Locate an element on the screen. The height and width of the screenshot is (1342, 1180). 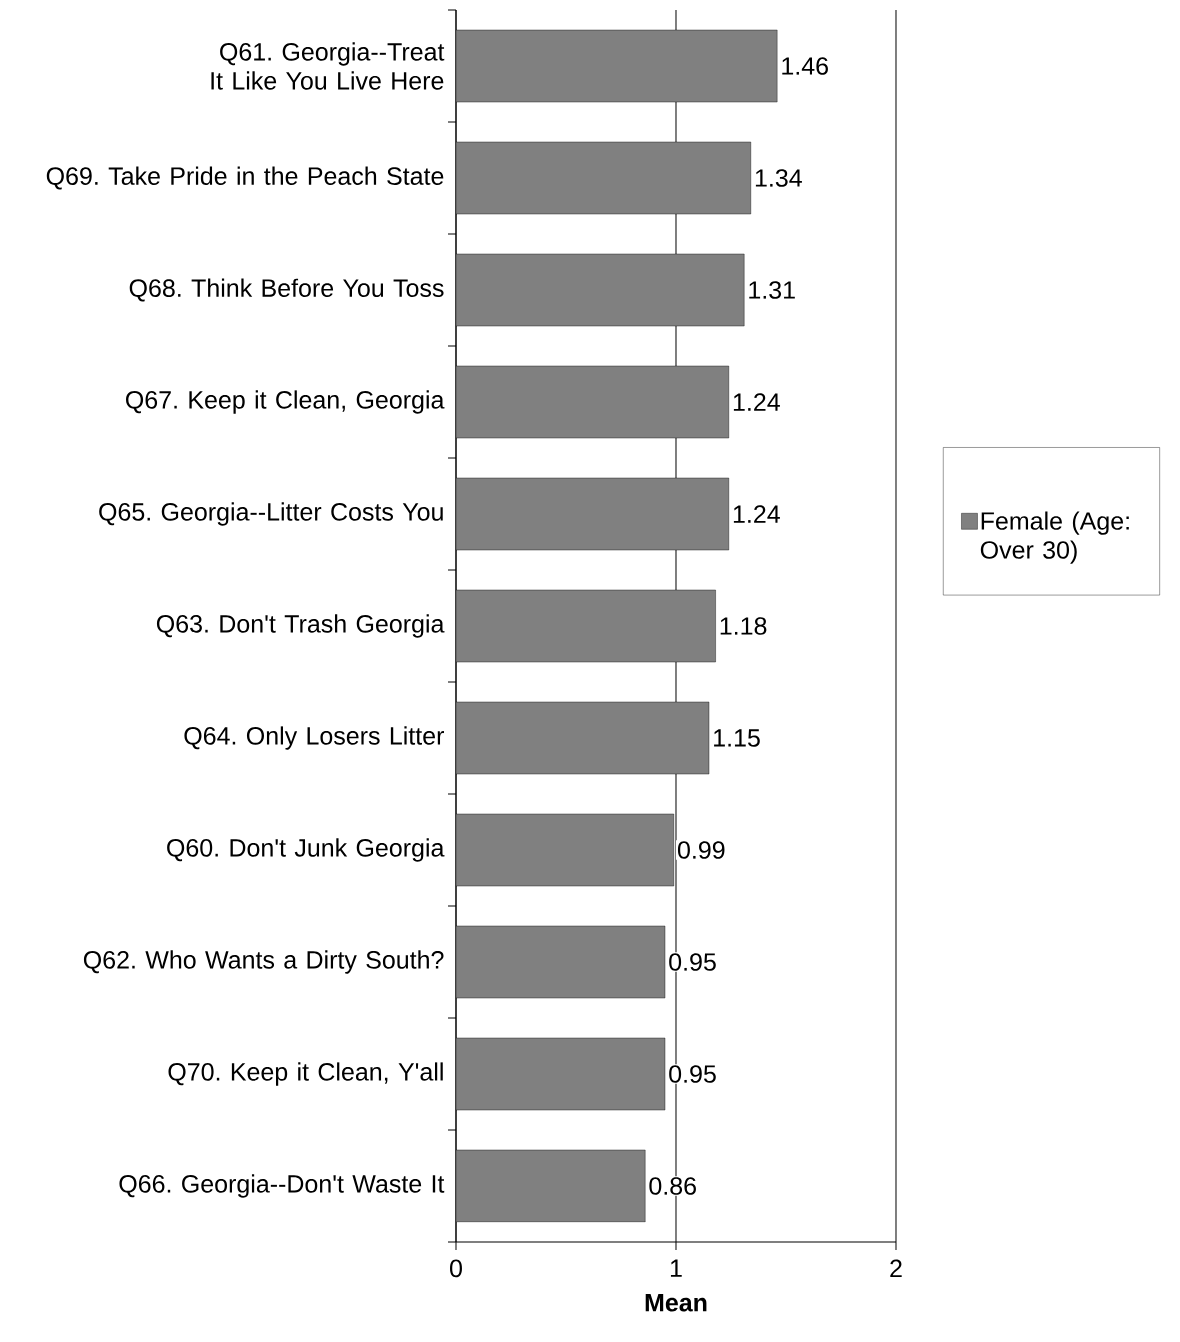
y-tick-label: Q61. Georgia--Treat It Like You Live Here is located at coordinates (328, 66).